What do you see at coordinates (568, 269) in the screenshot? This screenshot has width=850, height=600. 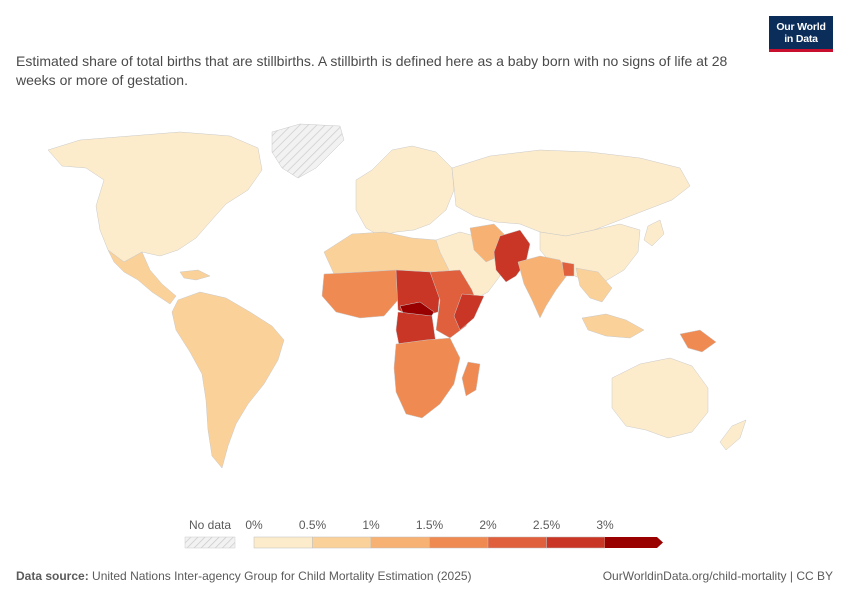 I see `region-bangladesh` at bounding box center [568, 269].